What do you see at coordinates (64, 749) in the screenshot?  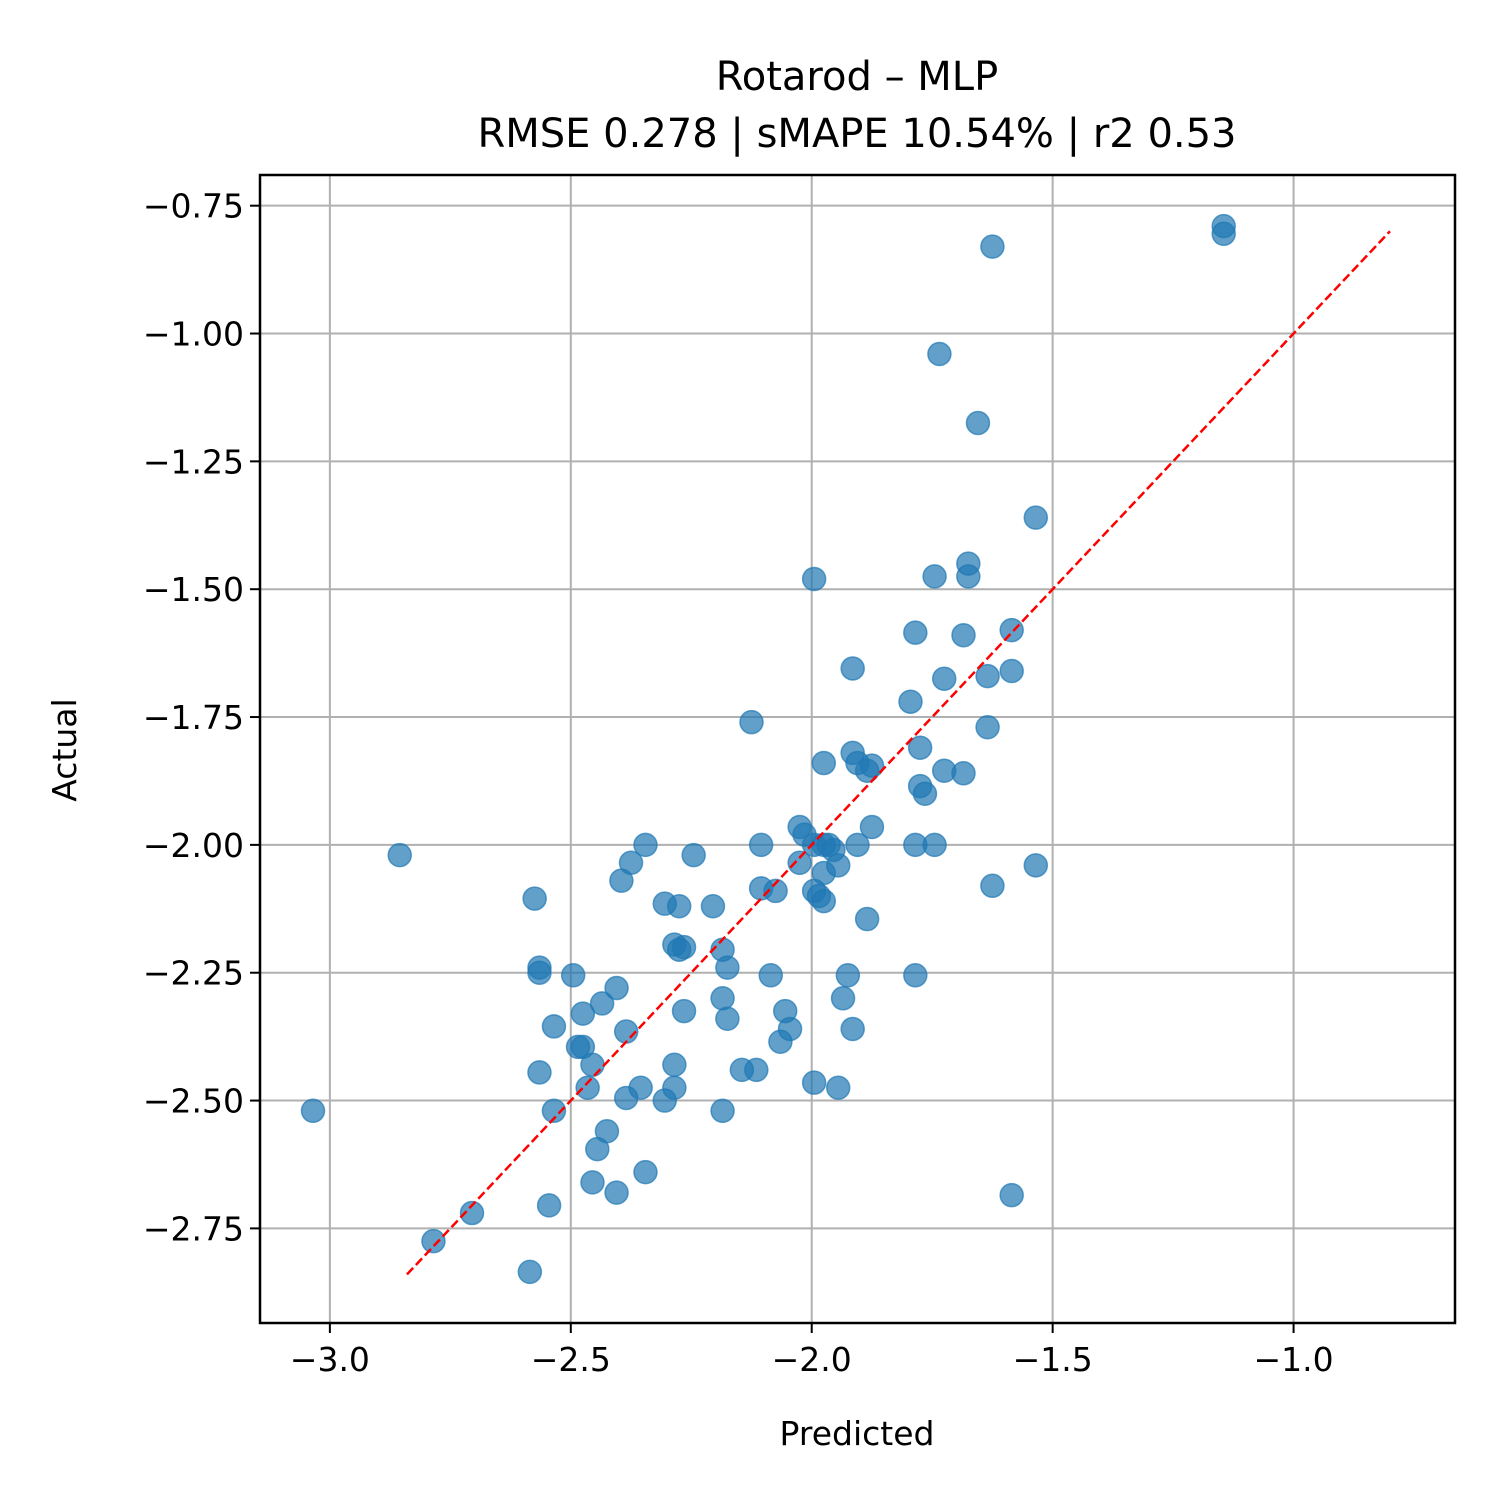 I see `y-axis-label: Actual` at bounding box center [64, 749].